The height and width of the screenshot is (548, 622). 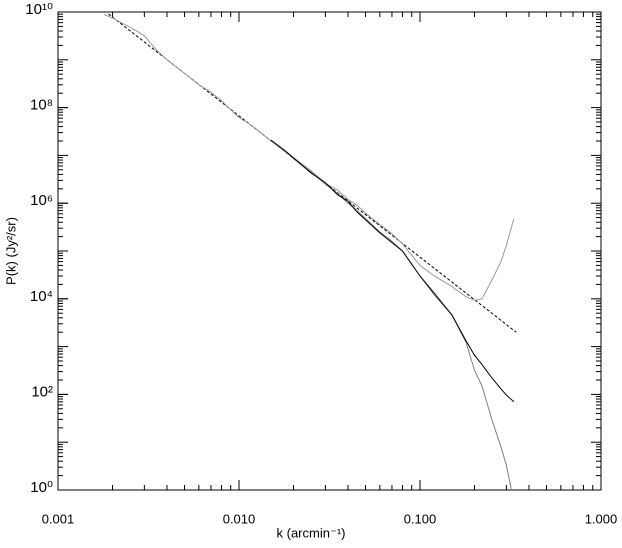 I want to click on y-tick-label: 10⁴, so click(x=41, y=296).